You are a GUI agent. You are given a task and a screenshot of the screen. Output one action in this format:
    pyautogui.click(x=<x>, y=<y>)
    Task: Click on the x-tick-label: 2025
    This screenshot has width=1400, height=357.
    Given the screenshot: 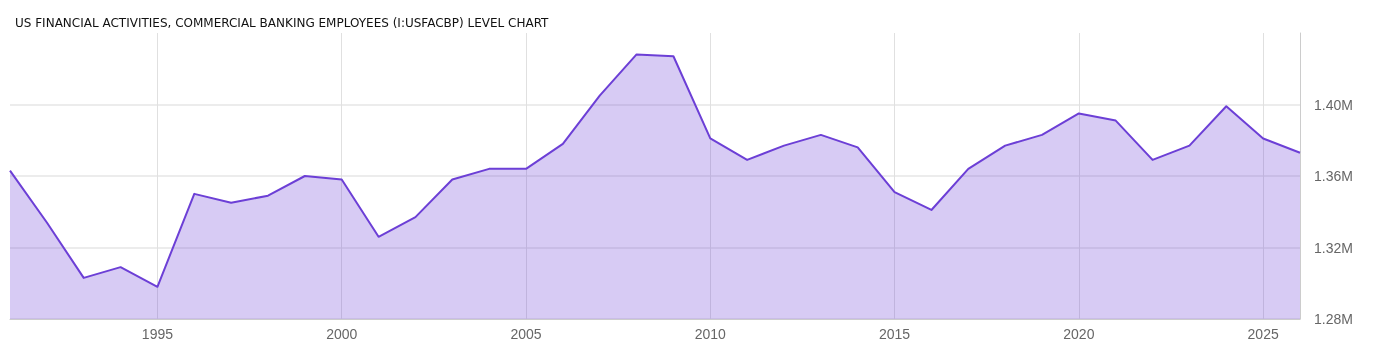 What is the action you would take?
    pyautogui.click(x=1263, y=334)
    